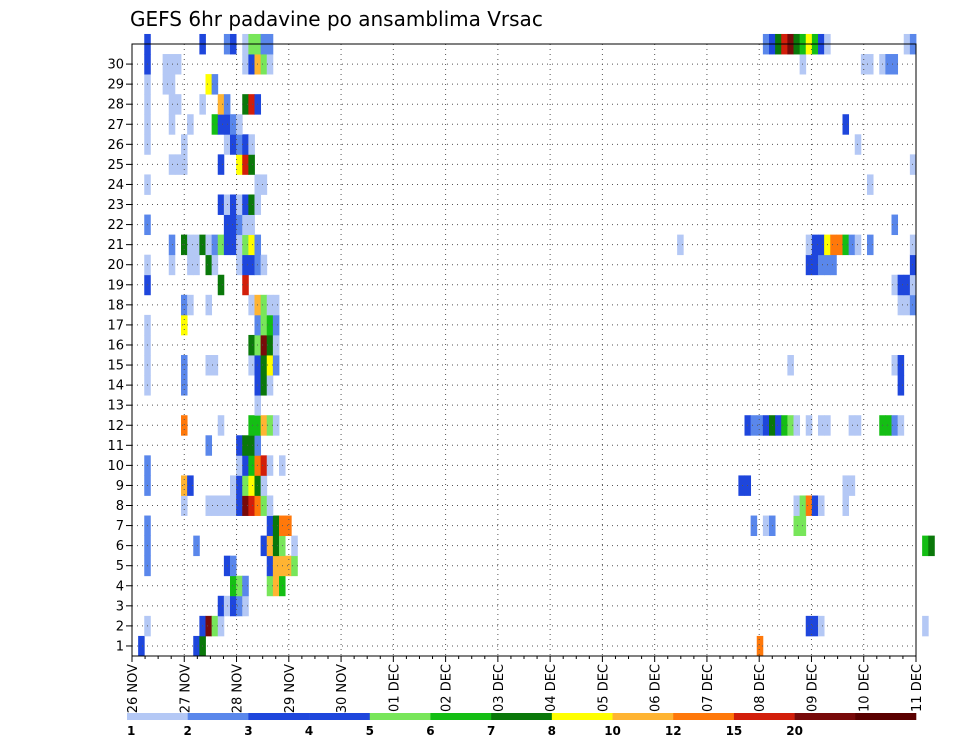 This screenshot has height=742, width=960. Describe the element at coordinates (115, 345) in the screenshot. I see `y-tick-label: 16` at that location.